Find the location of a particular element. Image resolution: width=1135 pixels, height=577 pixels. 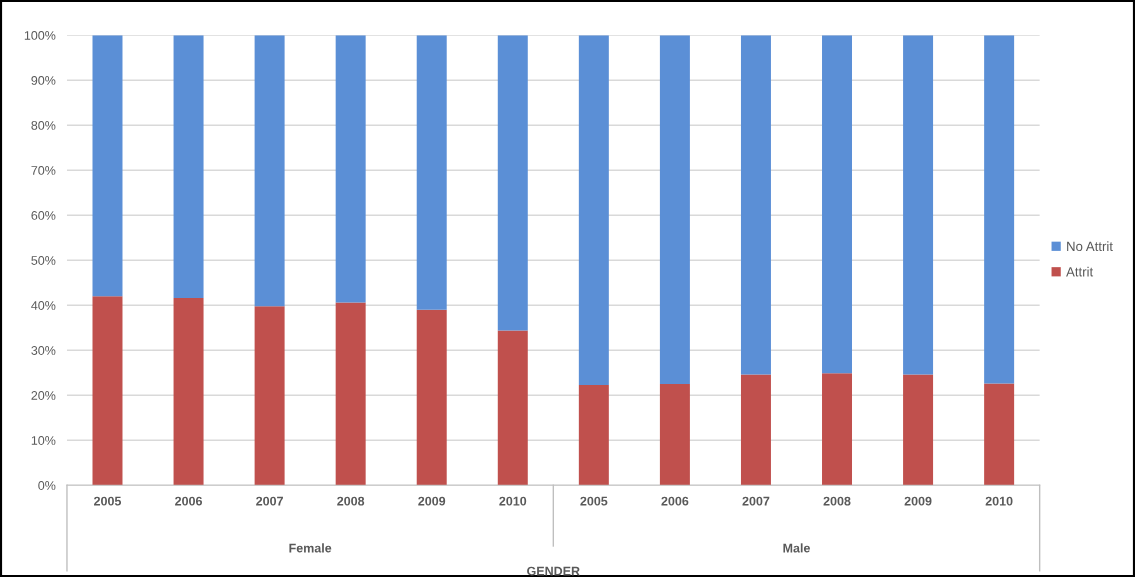

y-tick-label: 100% is located at coordinates (40, 35).